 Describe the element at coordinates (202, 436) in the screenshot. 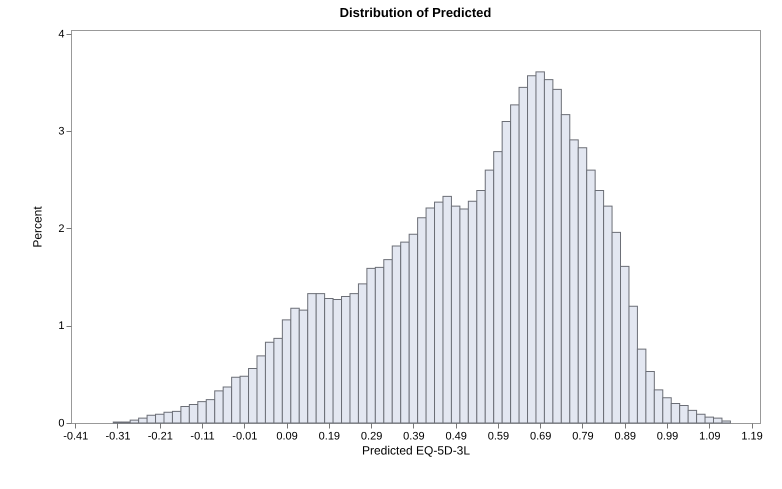

I see `x-tick-label: -0.11` at that location.